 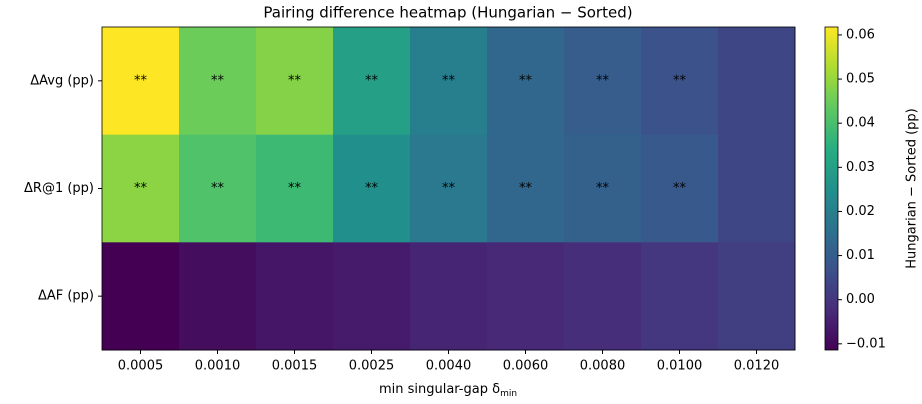 I want to click on x-tick-label: 0.0040, so click(x=449, y=366).